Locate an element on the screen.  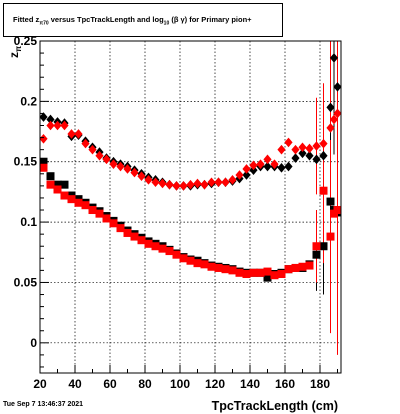
y-tick-label: 0.15 is located at coordinates (26, 162).